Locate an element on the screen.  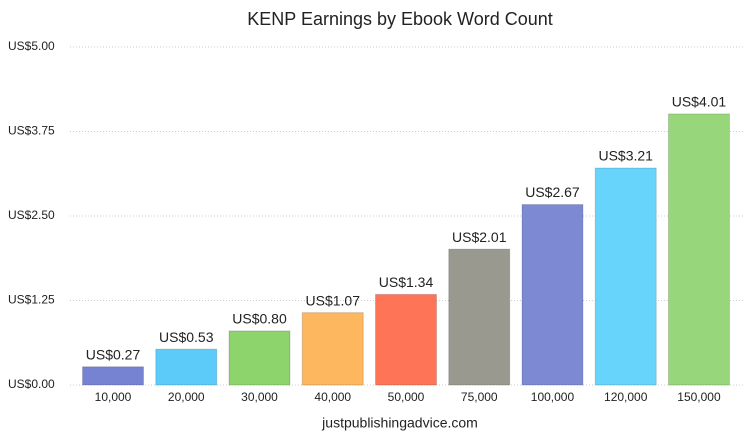
x-tick-label: 40,000 is located at coordinates (332, 397).